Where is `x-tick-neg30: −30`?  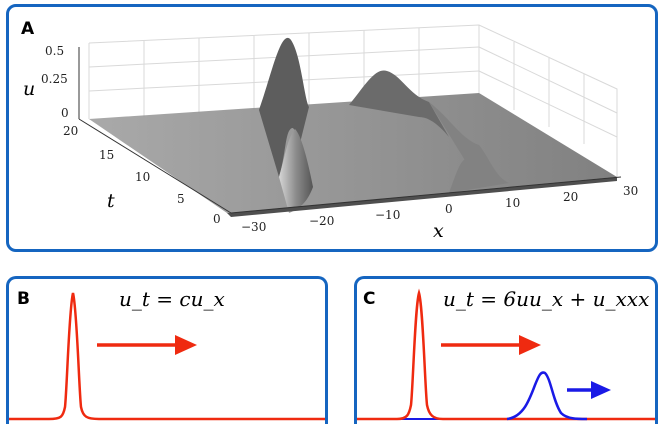
x-tick-neg30: −30 is located at coordinates (253, 227).